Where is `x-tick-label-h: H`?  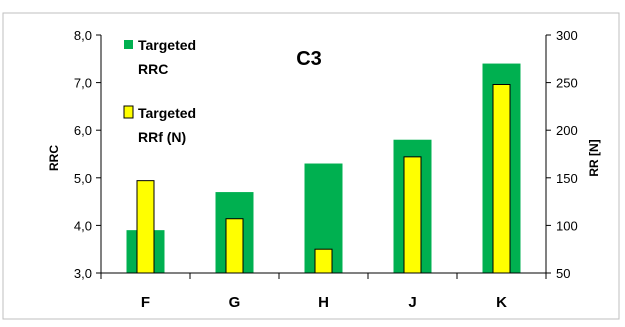 x-tick-label-h: H is located at coordinates (323, 302).